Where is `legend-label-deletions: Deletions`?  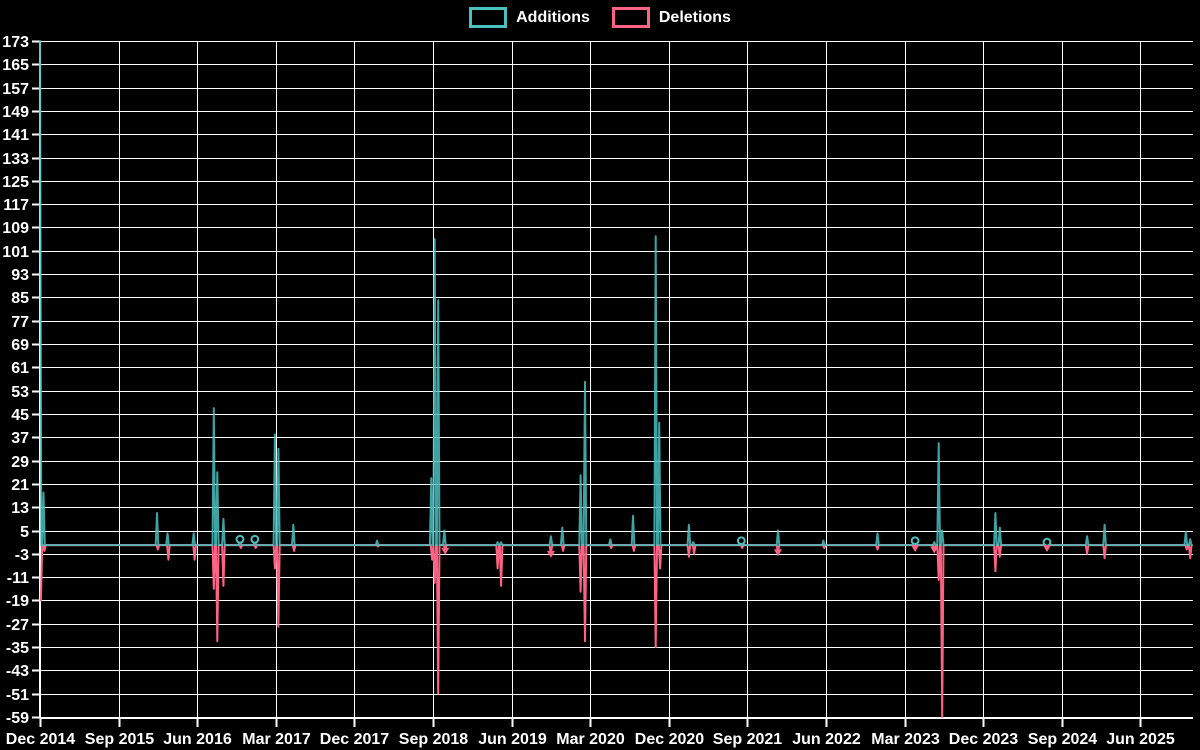
legend-label-deletions: Deletions is located at coordinates (694, 17).